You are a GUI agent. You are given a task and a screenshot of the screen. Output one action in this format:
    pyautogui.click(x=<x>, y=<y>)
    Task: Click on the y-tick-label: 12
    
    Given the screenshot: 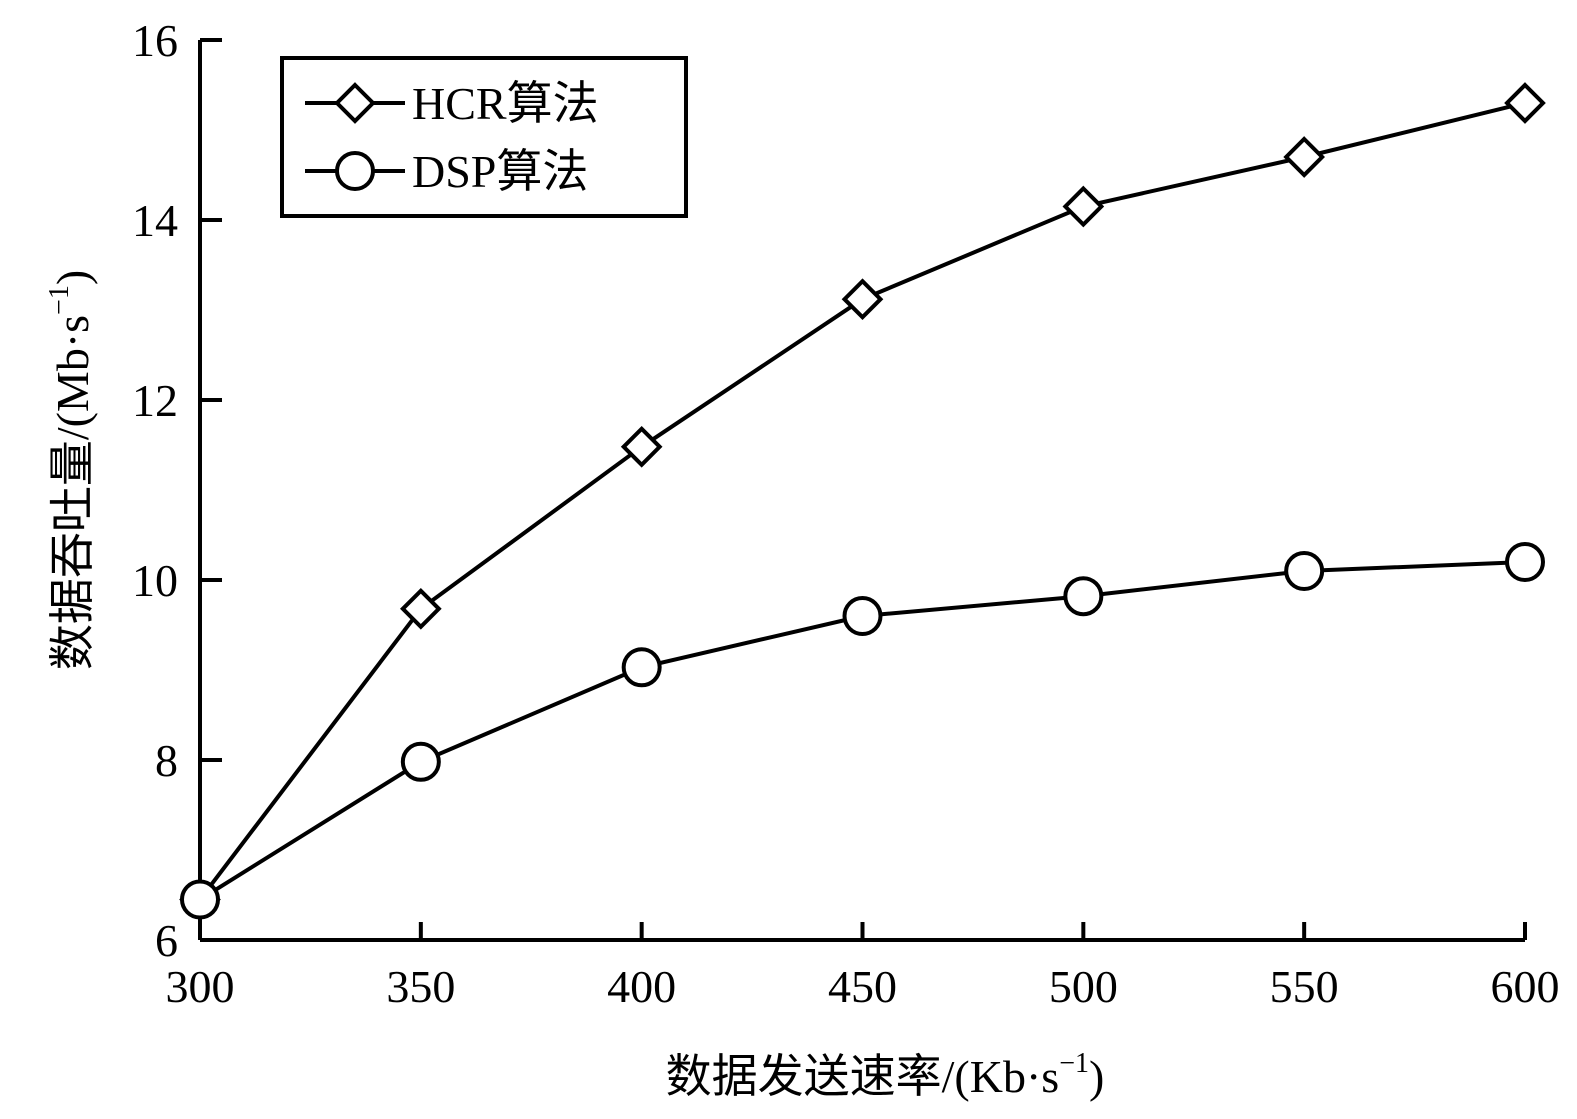 What is the action you would take?
    pyautogui.click(x=155, y=400)
    